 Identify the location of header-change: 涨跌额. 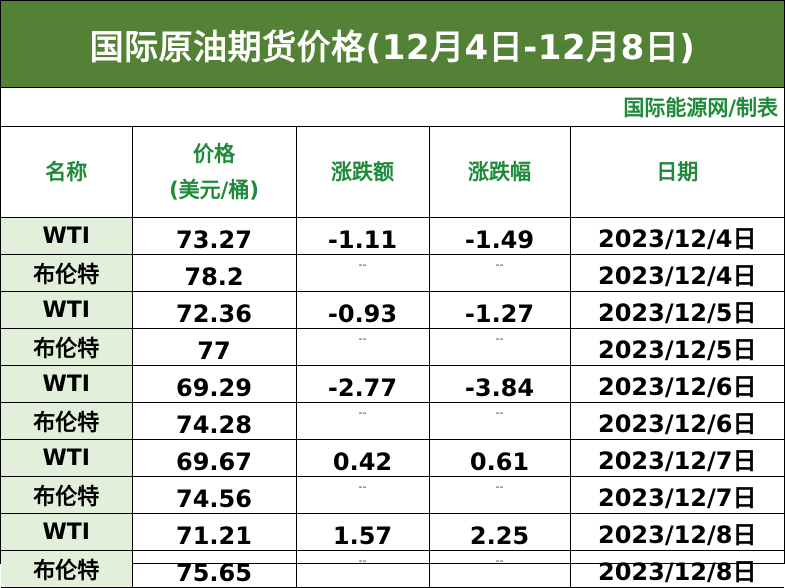
(362, 172).